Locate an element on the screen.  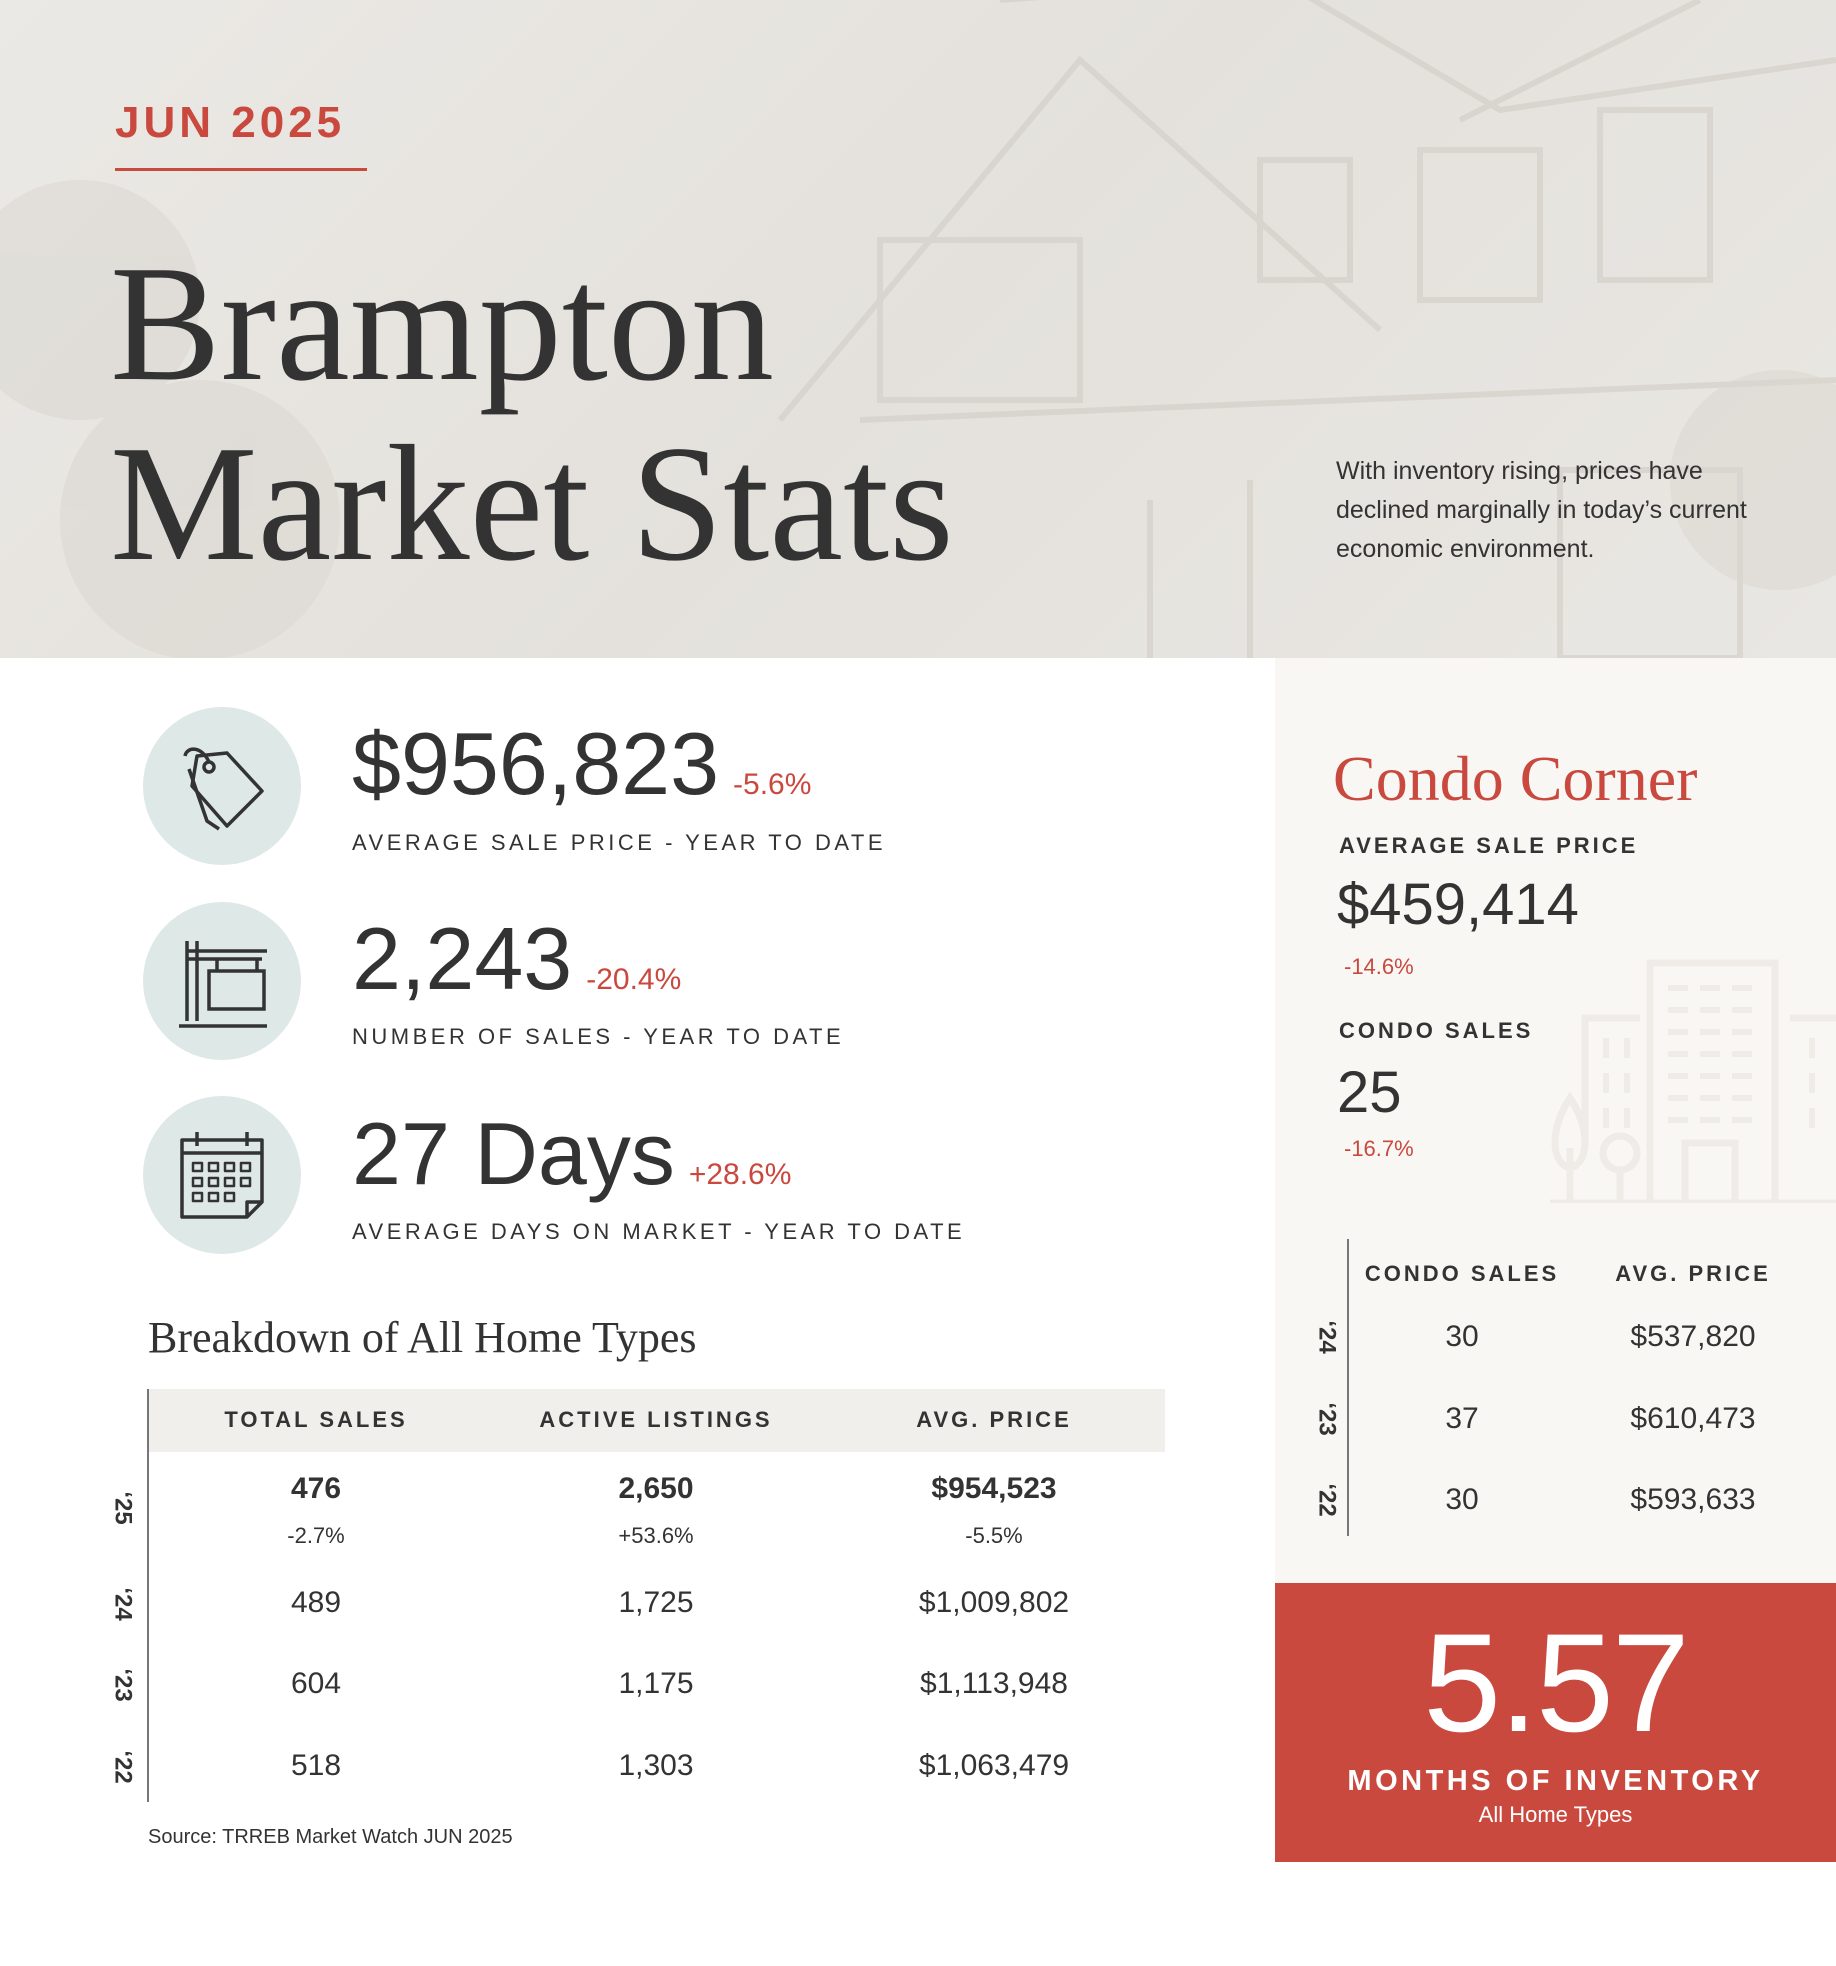
condo-row-year: ‘24 is located at coordinates (1327, 1337).